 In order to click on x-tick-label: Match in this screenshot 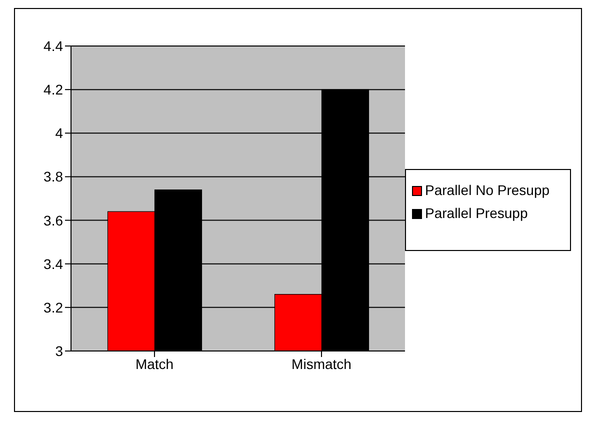, I will do `click(154, 364)`.